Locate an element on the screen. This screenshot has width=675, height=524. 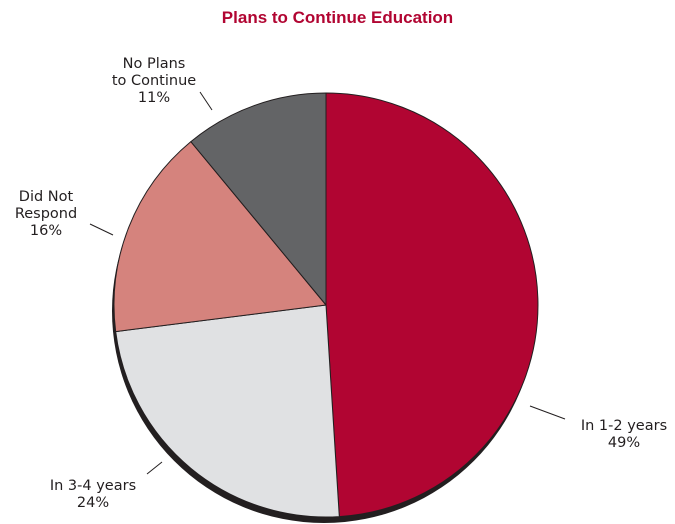
slice-value-label: 11% is located at coordinates (154, 98).